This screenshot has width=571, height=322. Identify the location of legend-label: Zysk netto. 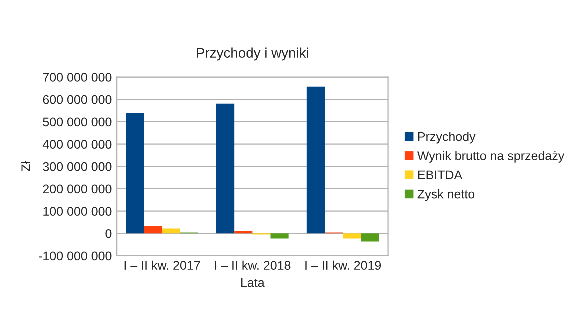
(446, 196).